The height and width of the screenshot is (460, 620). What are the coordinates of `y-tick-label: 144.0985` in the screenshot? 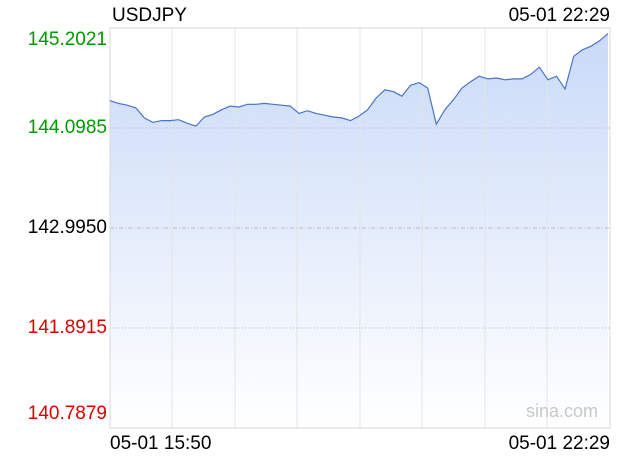 It's located at (67, 127).